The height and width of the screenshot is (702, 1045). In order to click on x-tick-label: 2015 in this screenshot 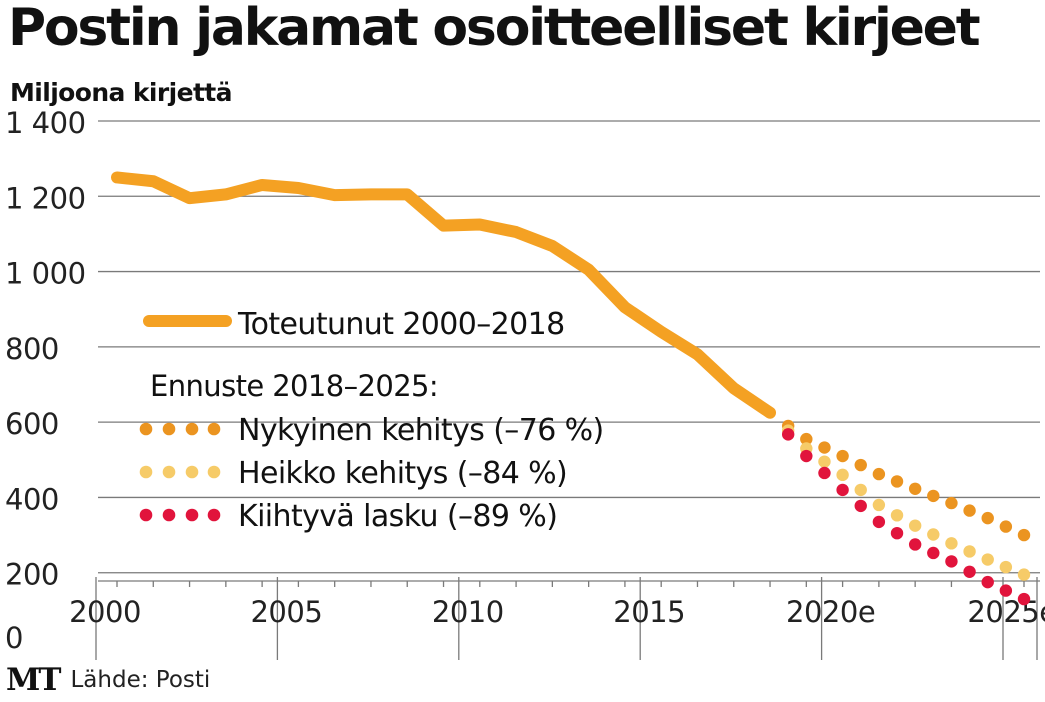, I will do `click(649, 612)`.